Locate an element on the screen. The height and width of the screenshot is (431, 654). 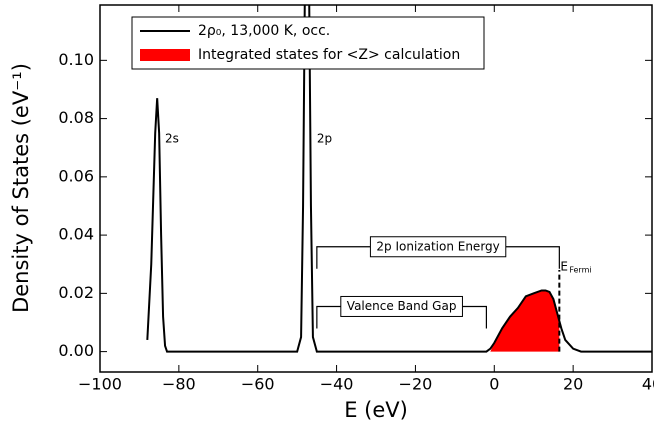
x-tick-label: −100 is located at coordinates (100, 384).